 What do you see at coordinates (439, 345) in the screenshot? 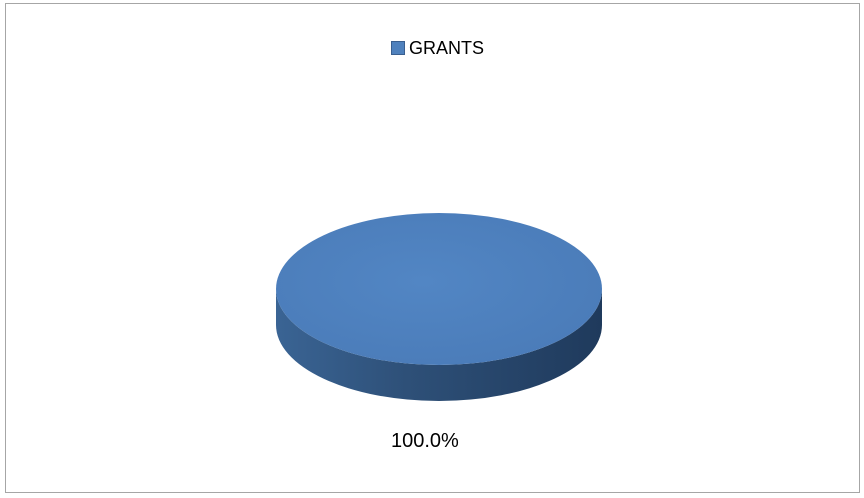
I see `pie-slice-grants-side` at bounding box center [439, 345].